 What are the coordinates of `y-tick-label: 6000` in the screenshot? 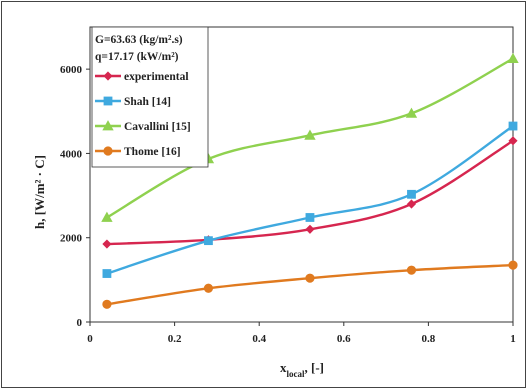 It's located at (71, 70).